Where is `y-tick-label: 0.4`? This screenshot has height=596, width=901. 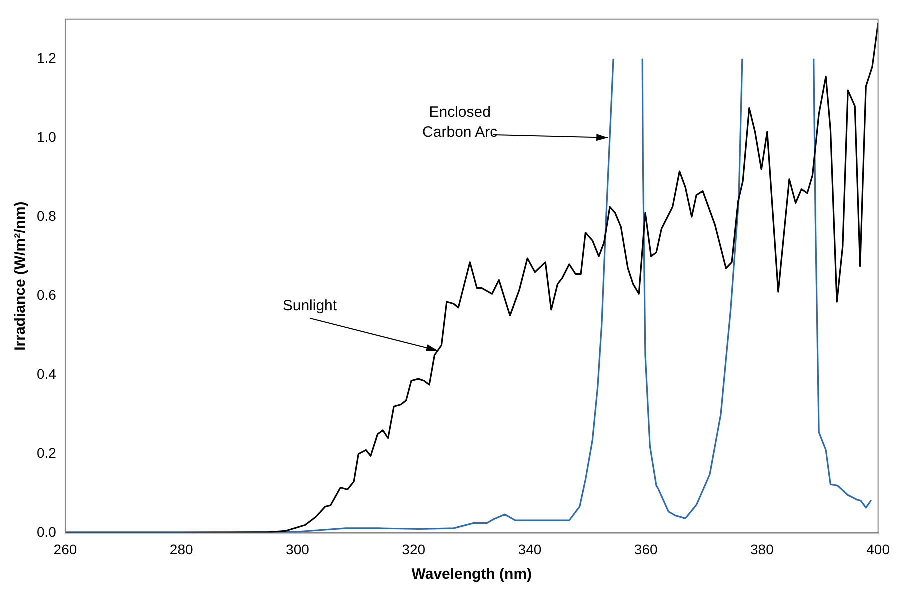
y-tick-label: 0.4 is located at coordinates (46, 374).